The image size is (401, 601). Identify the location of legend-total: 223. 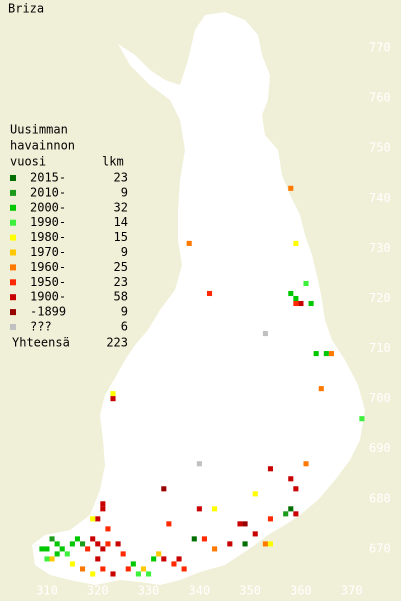
(117, 343).